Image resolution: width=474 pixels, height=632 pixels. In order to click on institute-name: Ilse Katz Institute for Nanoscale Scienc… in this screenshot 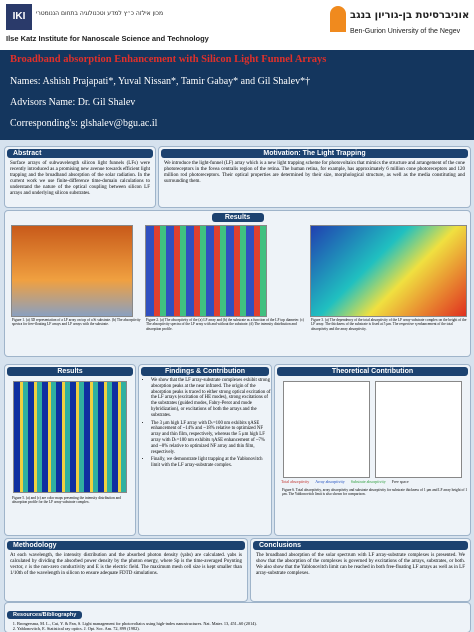, I will do `click(107, 38)`.